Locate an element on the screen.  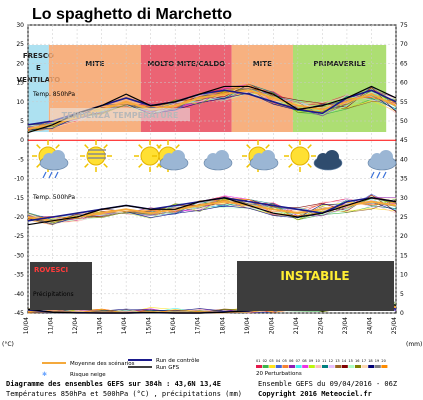
perturbation-label: 15 is located at coordinates (350, 361).